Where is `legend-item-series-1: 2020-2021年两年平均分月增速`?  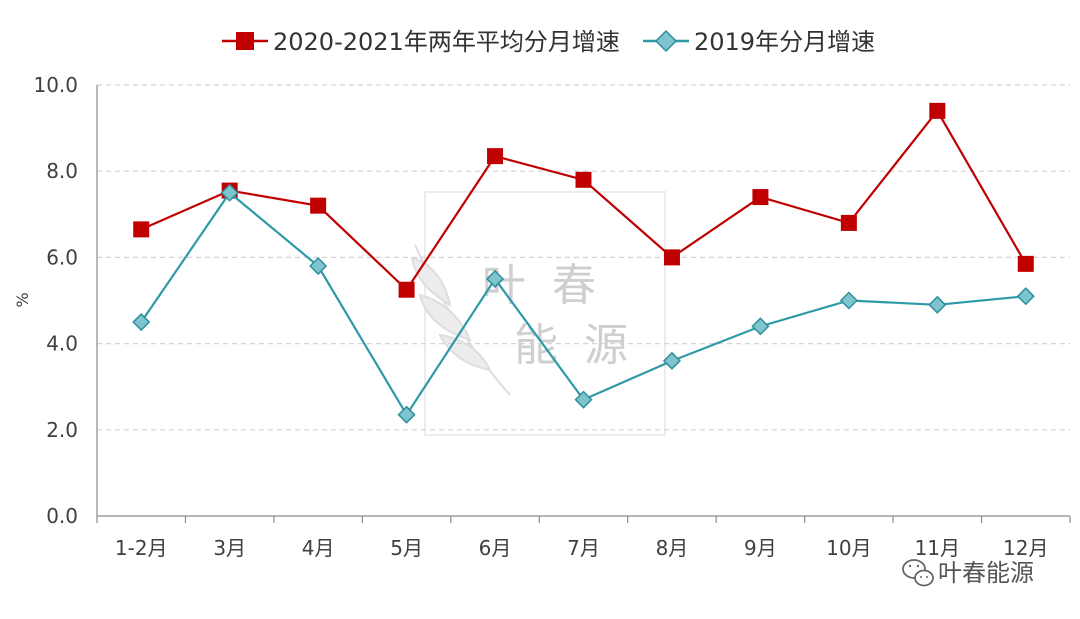 legend-item-series-1: 2020-2021年两年平均分月增速 is located at coordinates (421, 42).